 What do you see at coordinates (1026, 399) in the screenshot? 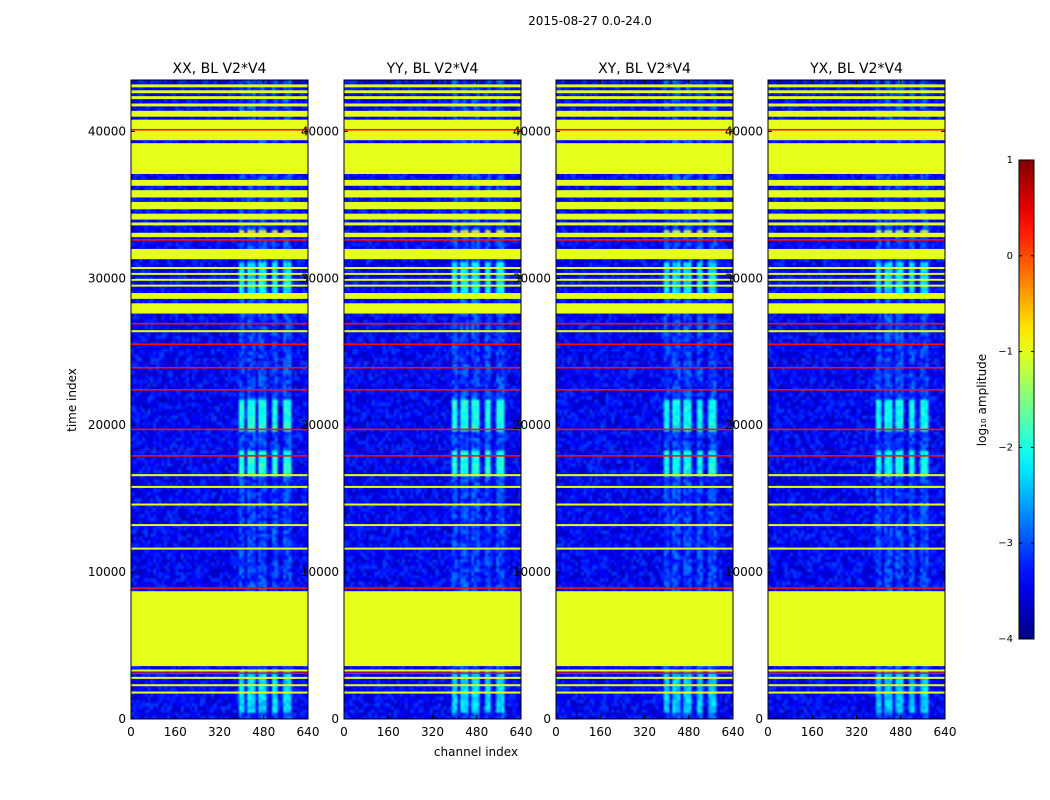
I see `colorbar-gradient` at bounding box center [1026, 399].